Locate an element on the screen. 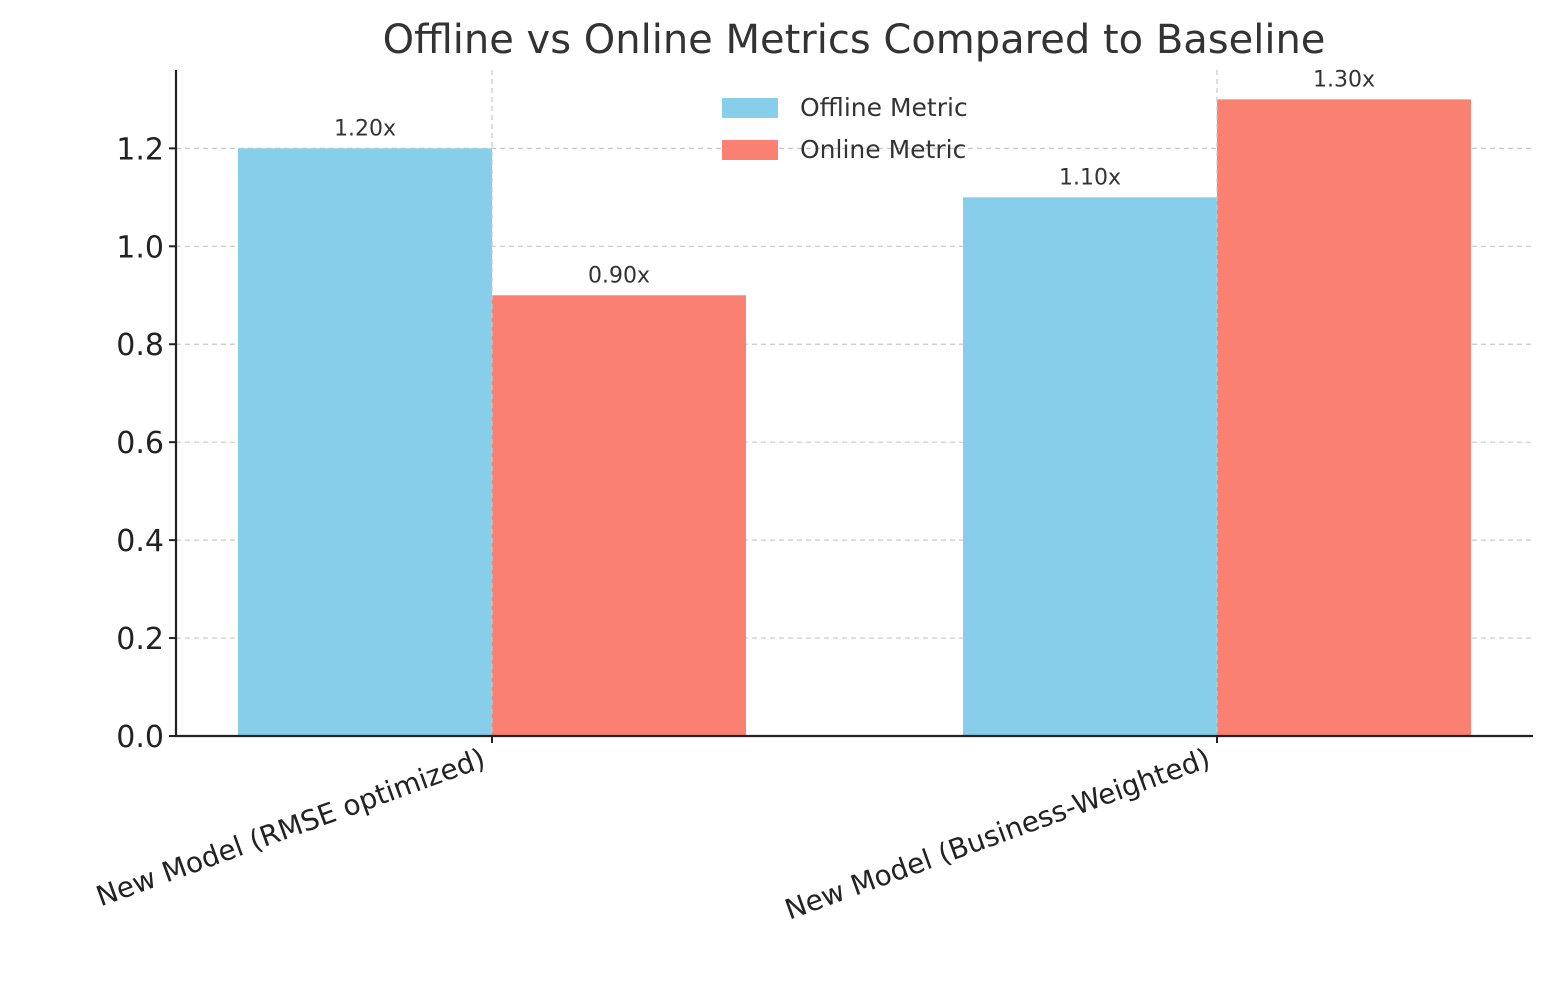  x-tick-label: New Model (Business-Weighted) is located at coordinates (997, 834).